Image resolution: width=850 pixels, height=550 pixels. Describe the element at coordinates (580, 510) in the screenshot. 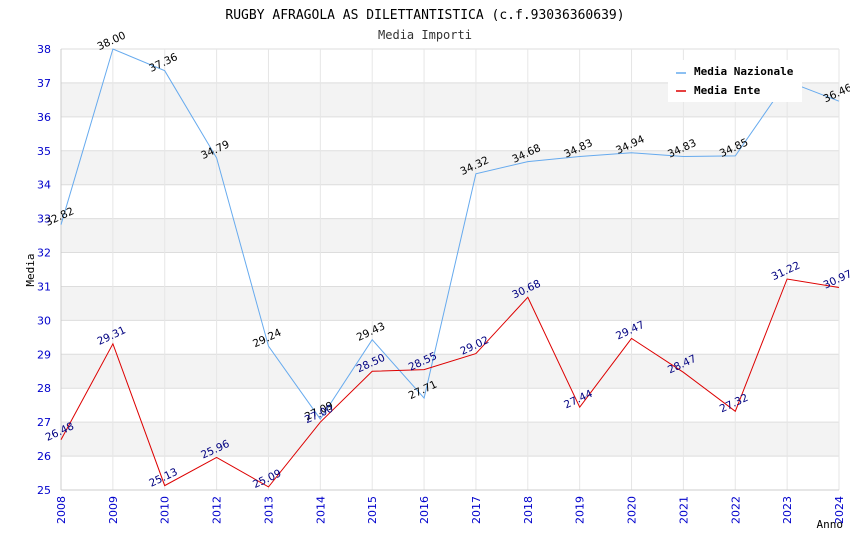

I see `x-tick-label: 2019` at that location.